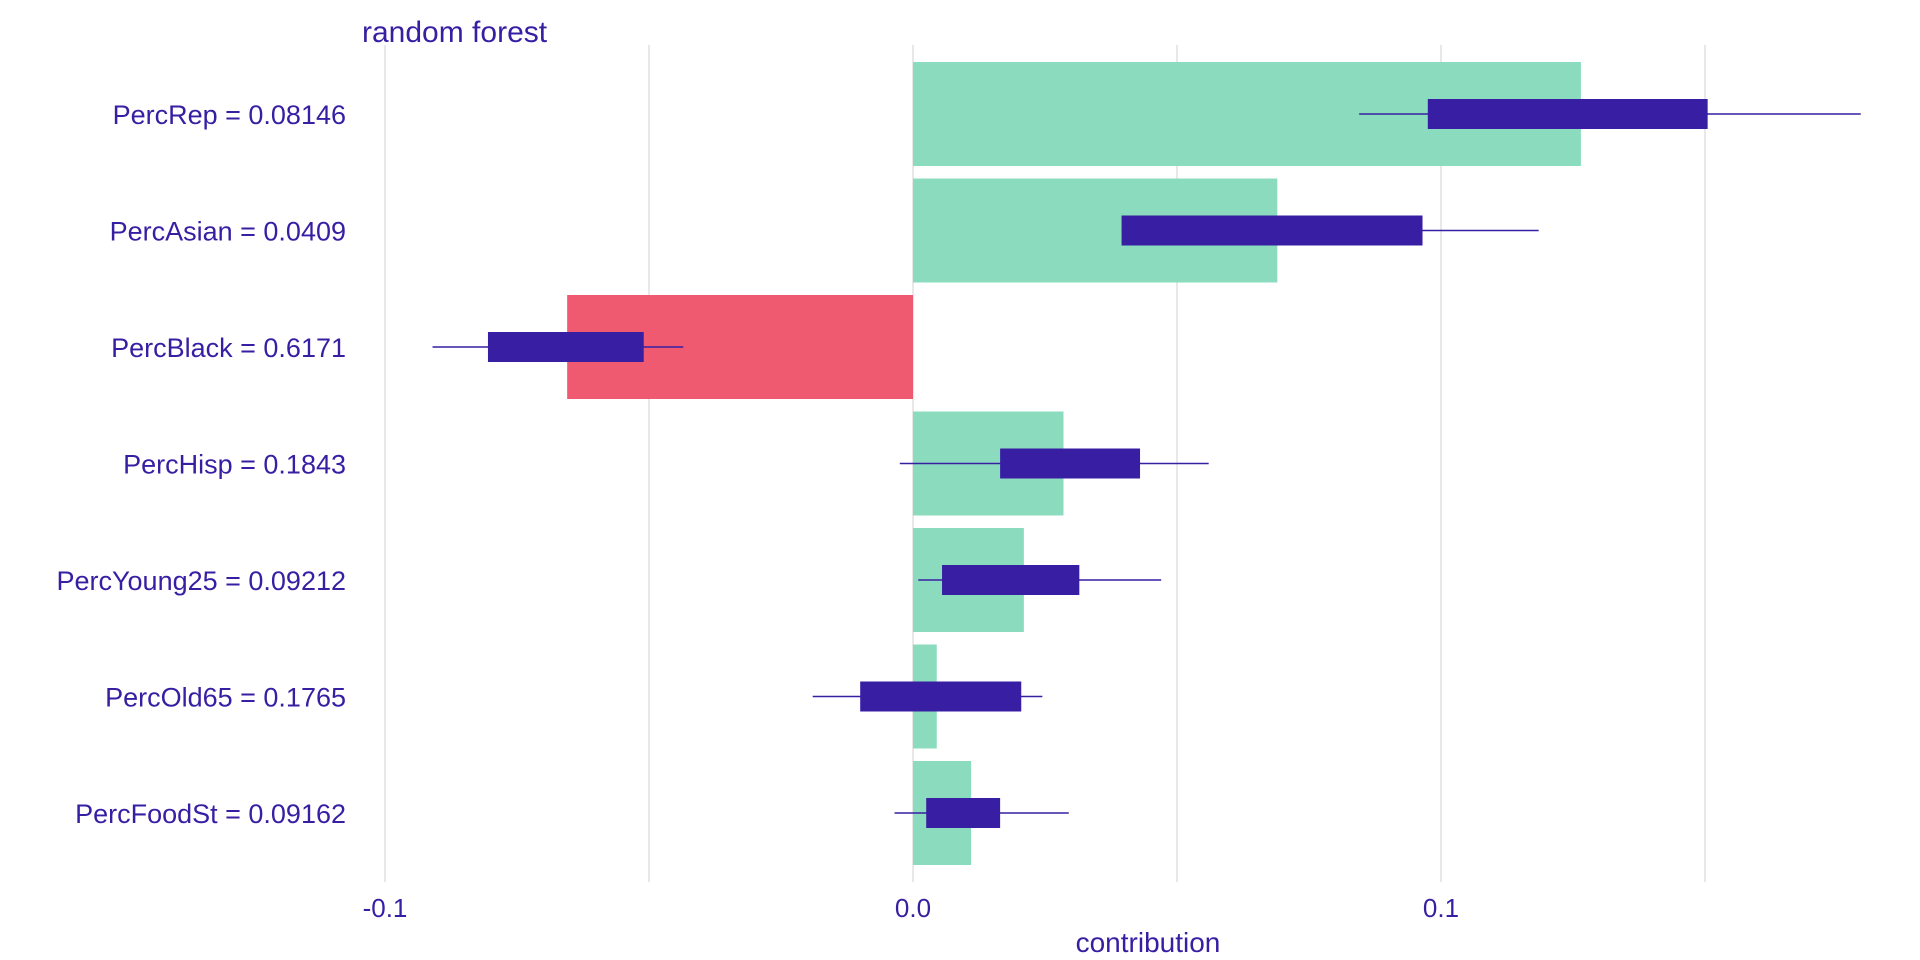  I want to click on x-tick-label: -0.1, so click(385, 908).